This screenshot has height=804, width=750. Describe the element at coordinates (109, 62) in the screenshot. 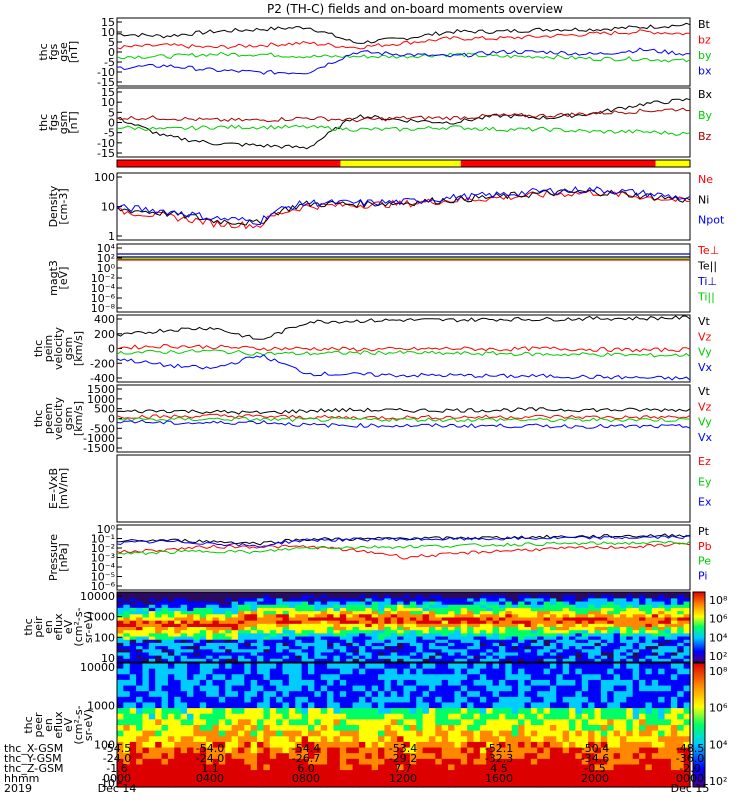

I see `y-tick-label: -5` at that location.